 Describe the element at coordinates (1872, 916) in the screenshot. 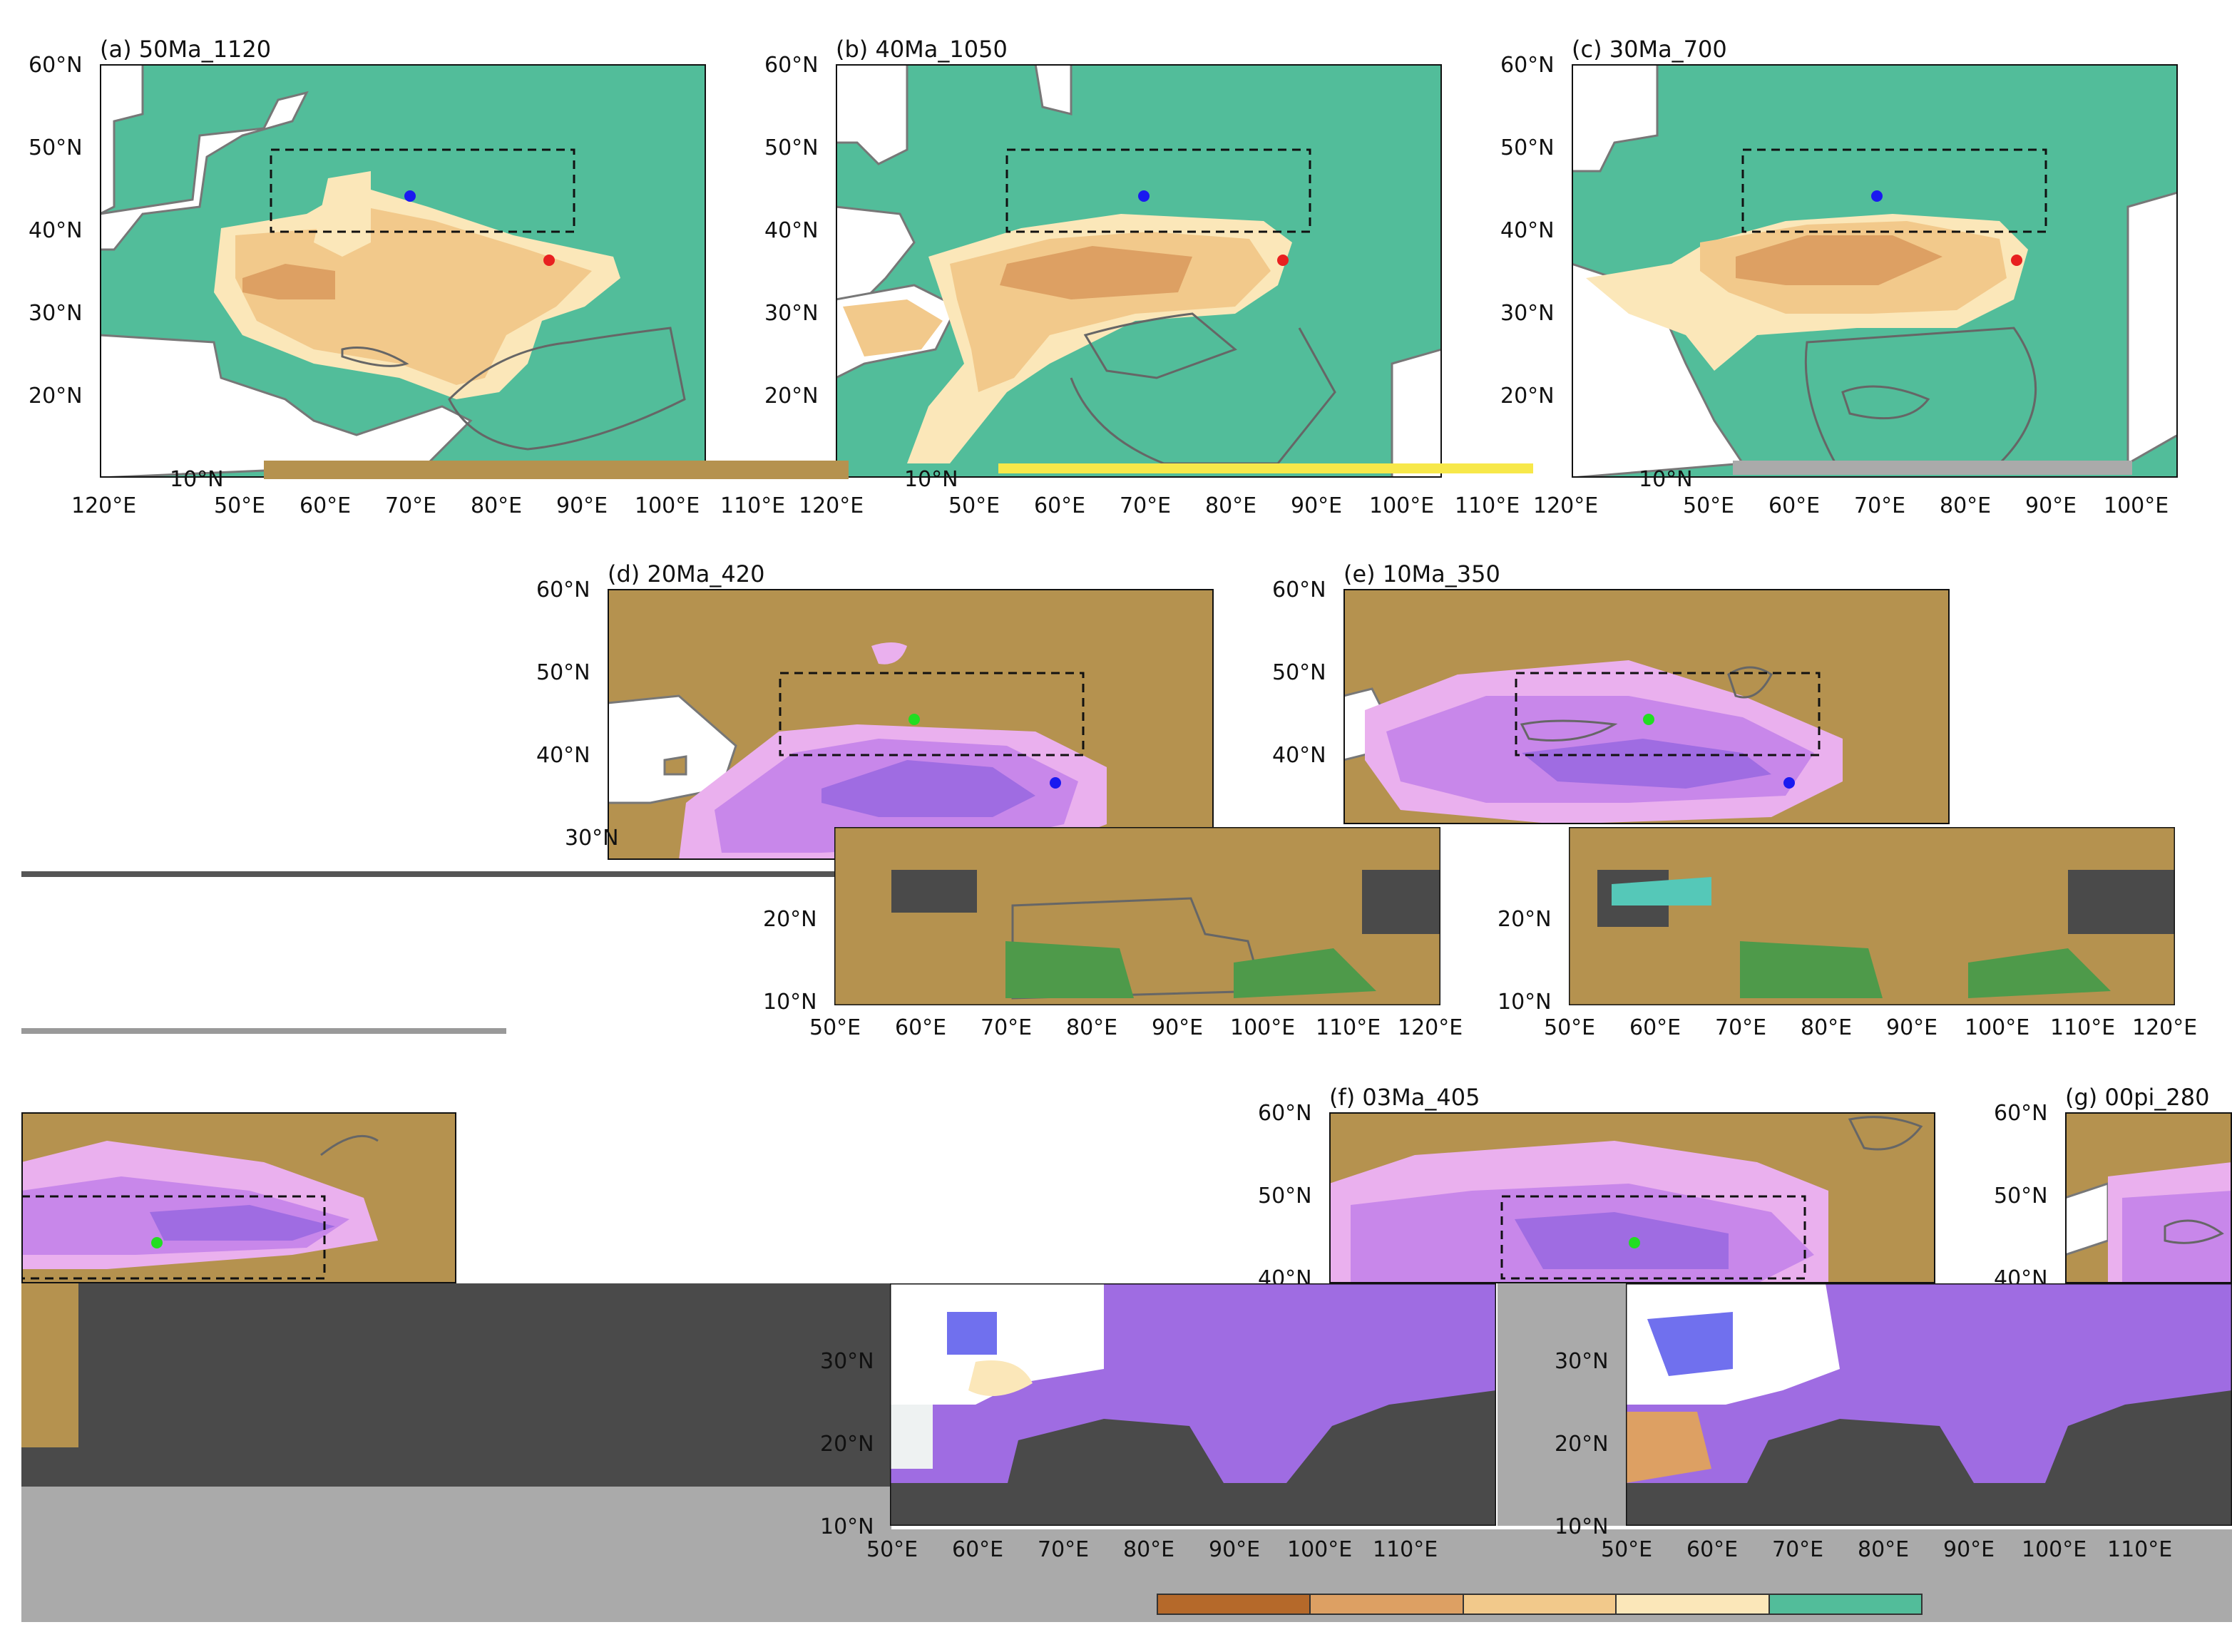

I see `glitch-map-lower-e` at that location.